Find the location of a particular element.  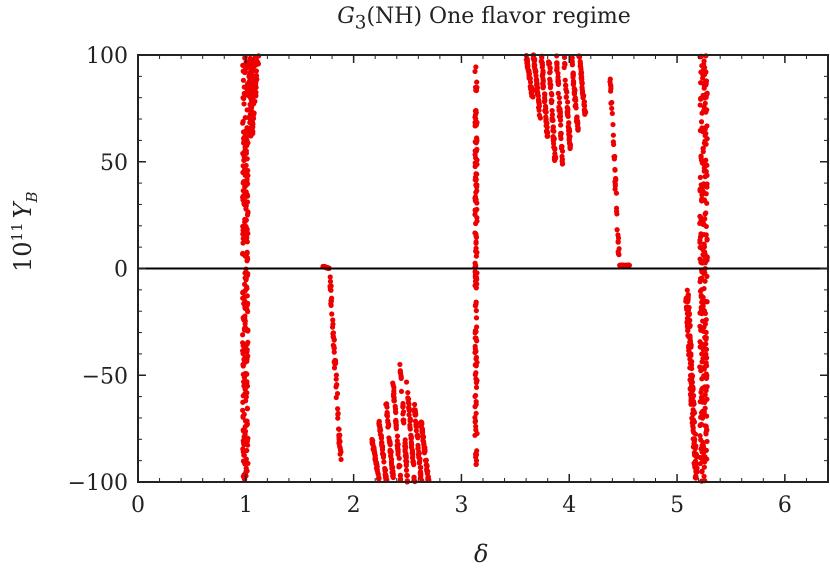

chart-title: G3(NH) One flavor regime is located at coordinates (484, 18).